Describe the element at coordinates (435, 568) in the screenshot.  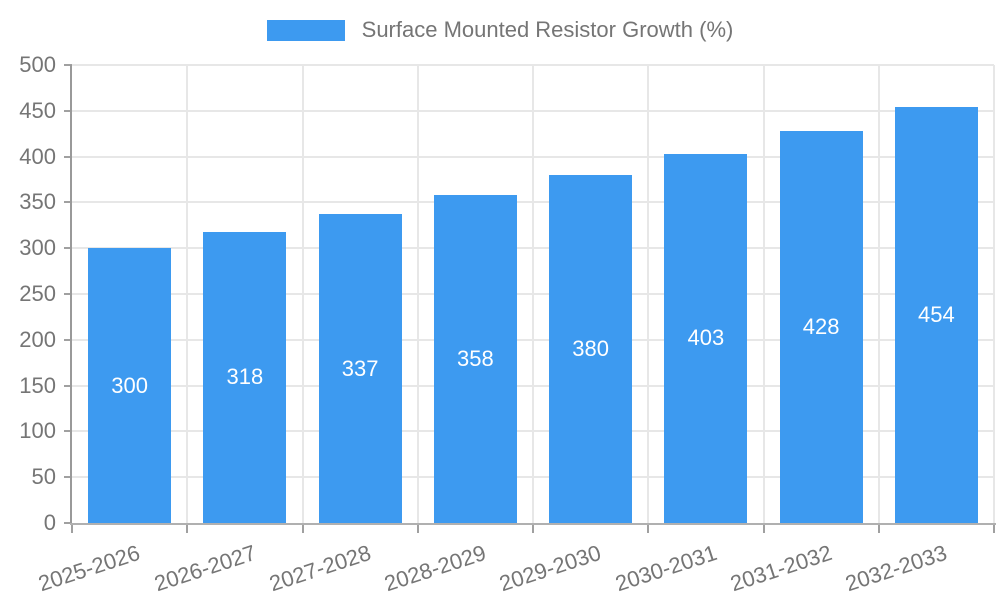
I see `x-axis-label: 2028-2029` at that location.